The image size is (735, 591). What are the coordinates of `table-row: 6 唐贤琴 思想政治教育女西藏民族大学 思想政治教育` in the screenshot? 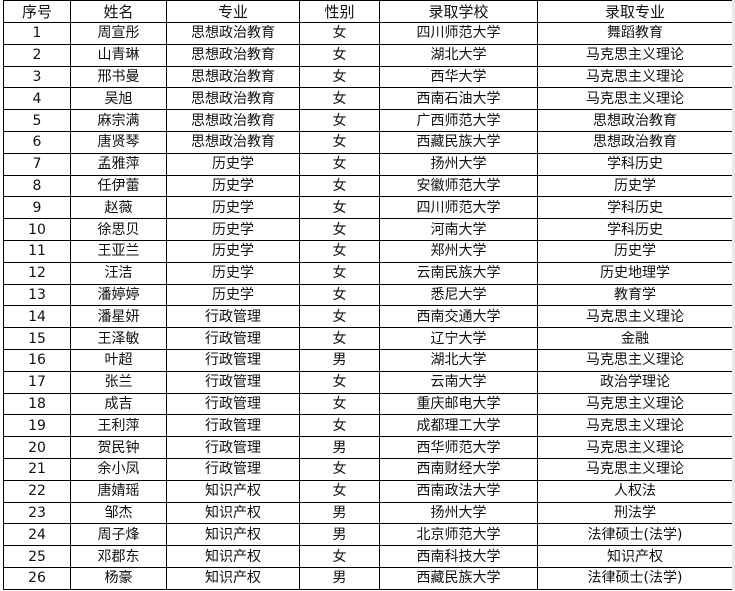 It's located at (368, 142).